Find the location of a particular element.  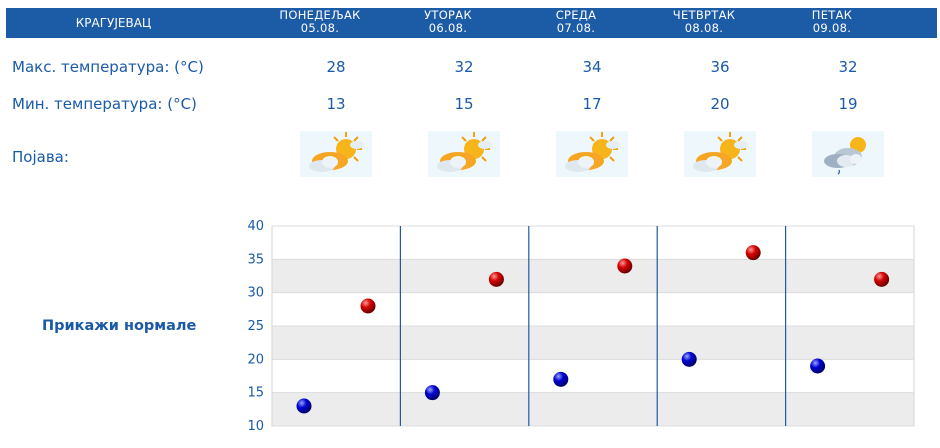

min-temp-label: Мин. температура: (°C) is located at coordinates (104, 104).